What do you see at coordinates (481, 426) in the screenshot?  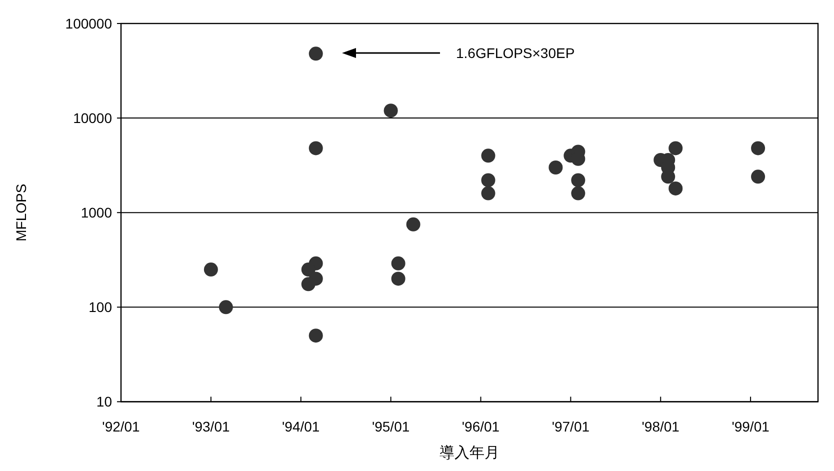 I see `x-tick-label: '96/01` at bounding box center [481, 426].